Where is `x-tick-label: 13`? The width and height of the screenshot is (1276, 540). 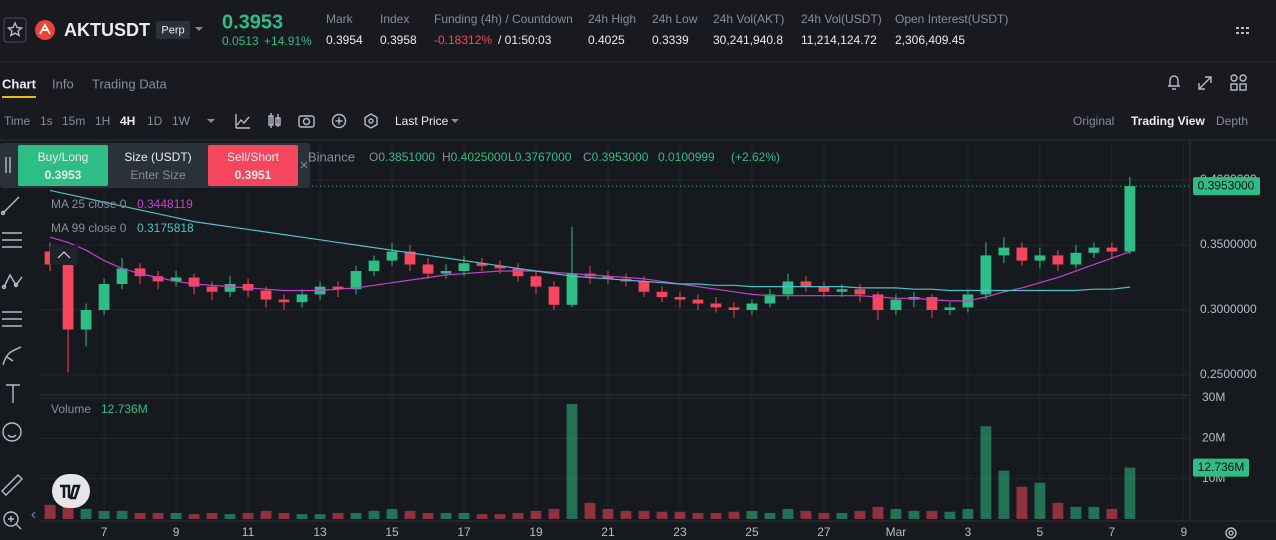
x-tick-label: 13 is located at coordinates (320, 532).